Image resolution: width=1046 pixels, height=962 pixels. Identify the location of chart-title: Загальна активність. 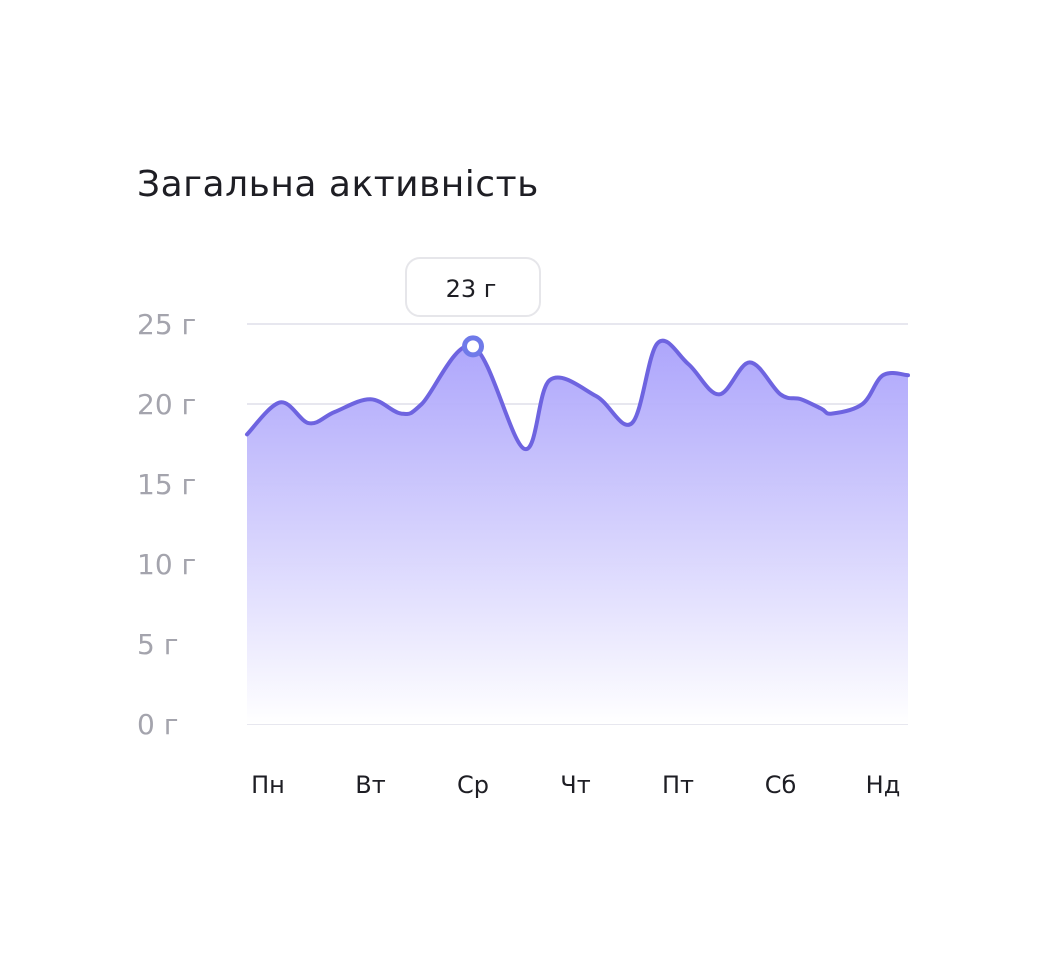
(338, 184).